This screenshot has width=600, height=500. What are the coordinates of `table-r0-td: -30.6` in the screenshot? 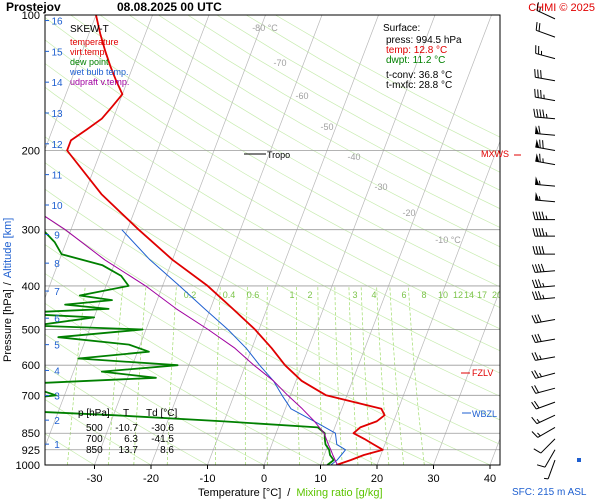 It's located at (162, 428).